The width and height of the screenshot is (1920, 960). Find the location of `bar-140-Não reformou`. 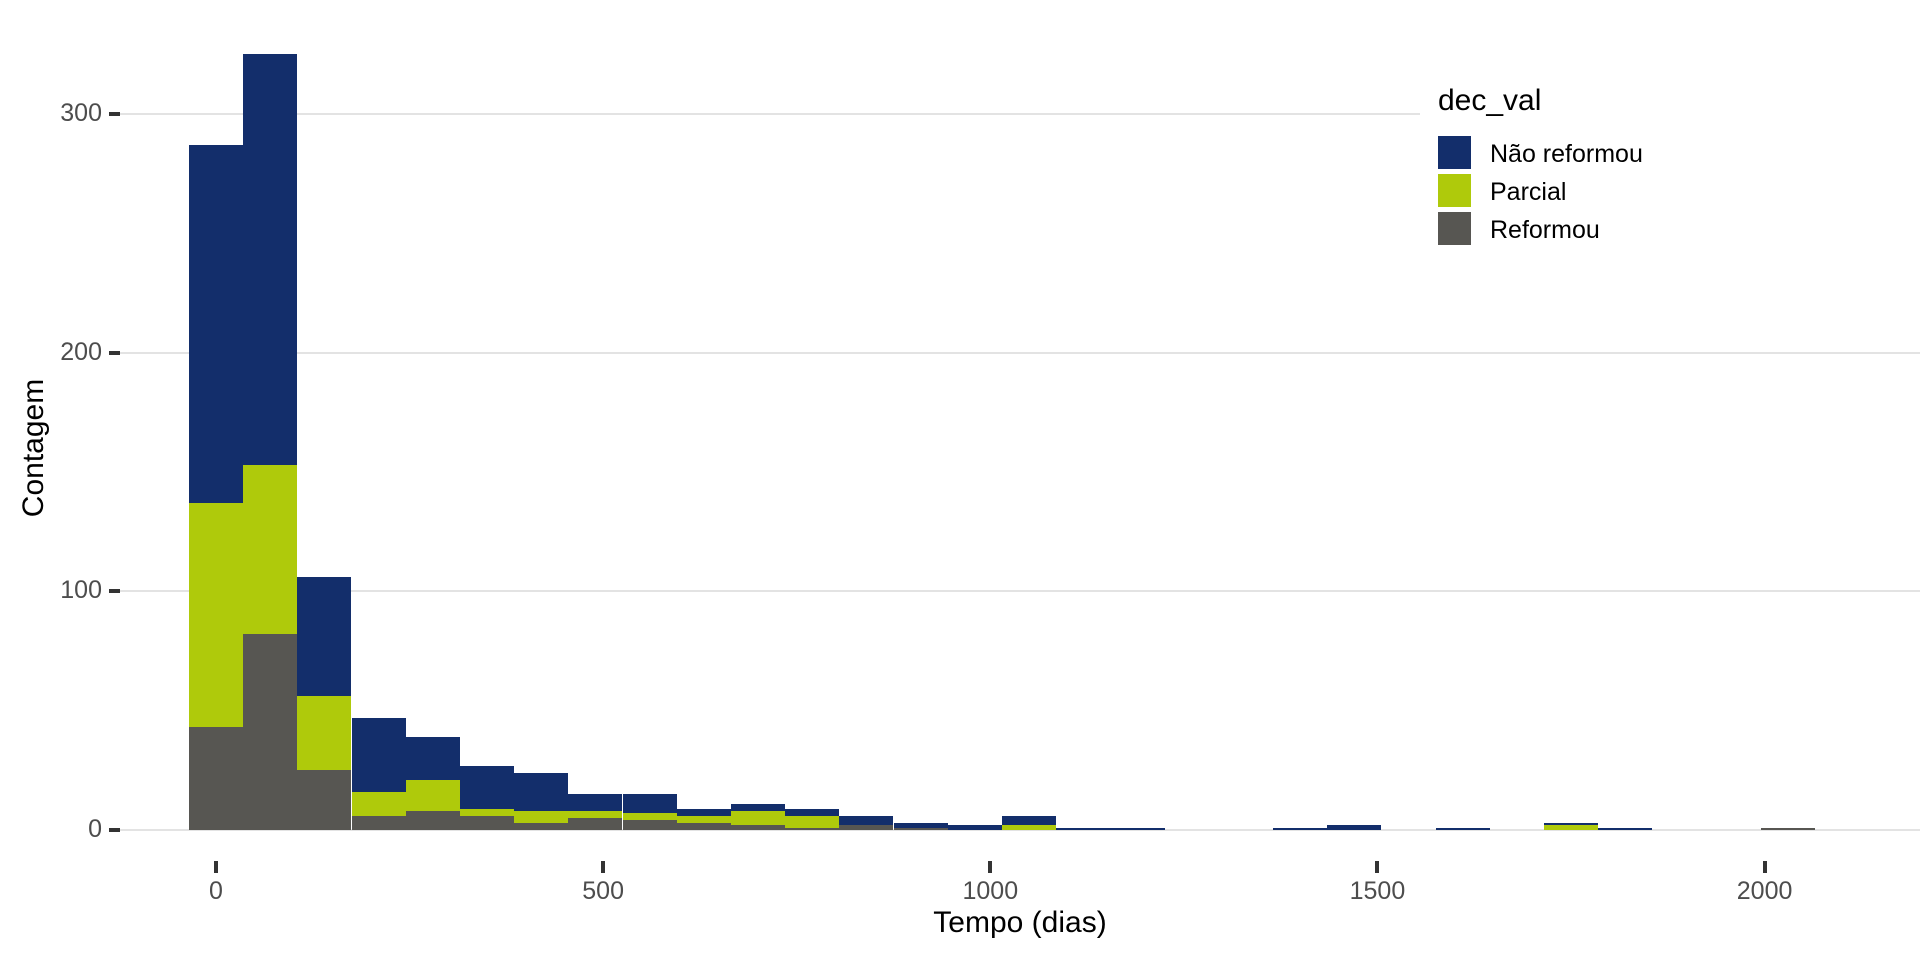

bar-140-Não reformou is located at coordinates (324, 636).